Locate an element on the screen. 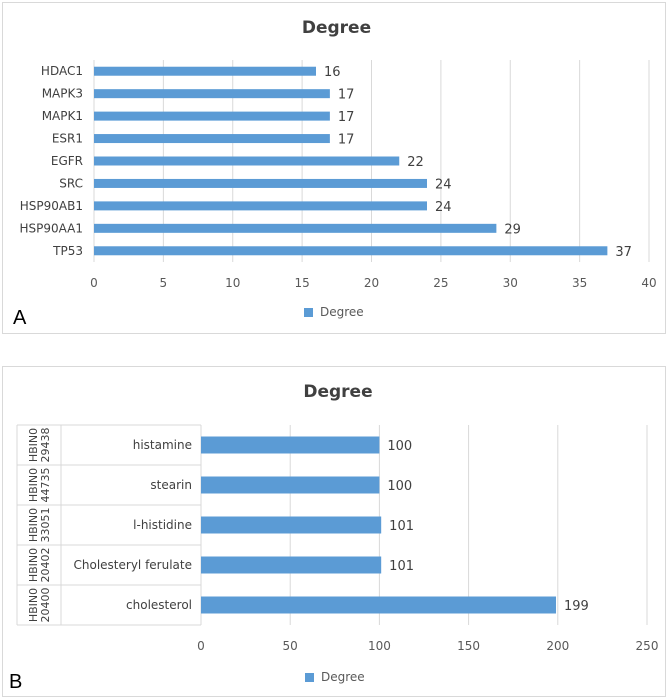 The width and height of the screenshot is (669, 700). x-tick-label: 200 is located at coordinates (557, 646).